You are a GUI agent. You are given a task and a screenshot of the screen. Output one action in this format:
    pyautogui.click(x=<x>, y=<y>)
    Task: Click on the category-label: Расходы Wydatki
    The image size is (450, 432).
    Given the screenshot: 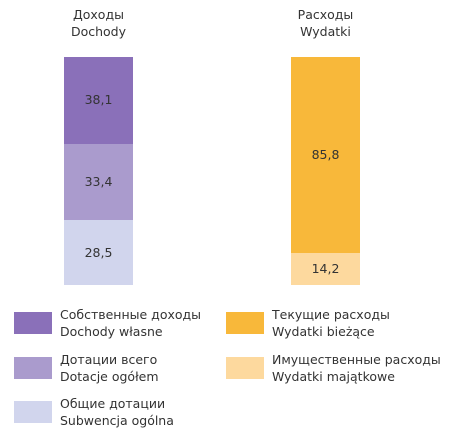 What is the action you would take?
    pyautogui.click(x=325, y=23)
    